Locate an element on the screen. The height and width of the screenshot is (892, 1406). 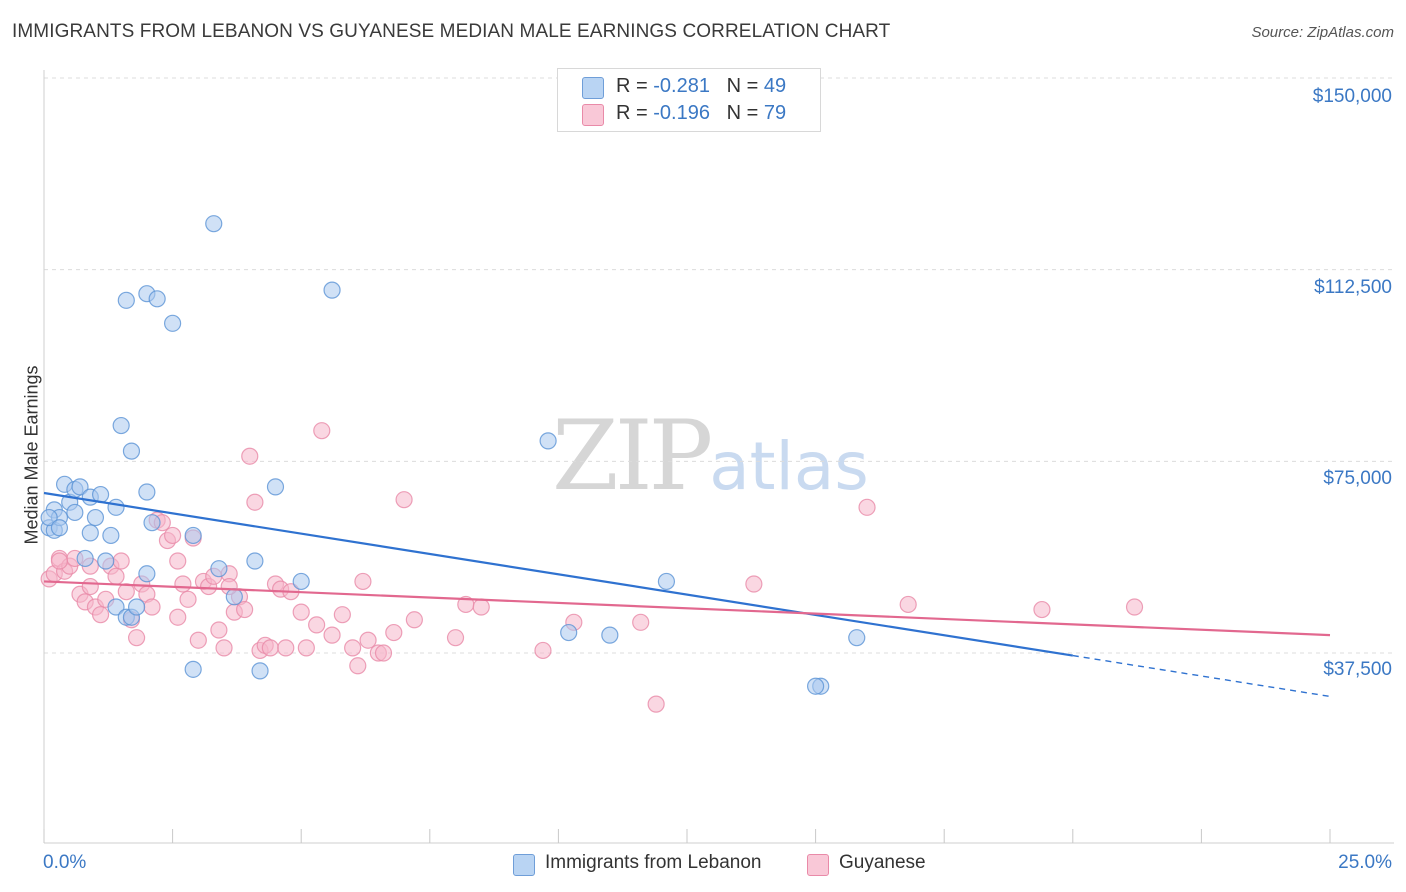
legend-swatch-pink is located at coordinates (593, 115).